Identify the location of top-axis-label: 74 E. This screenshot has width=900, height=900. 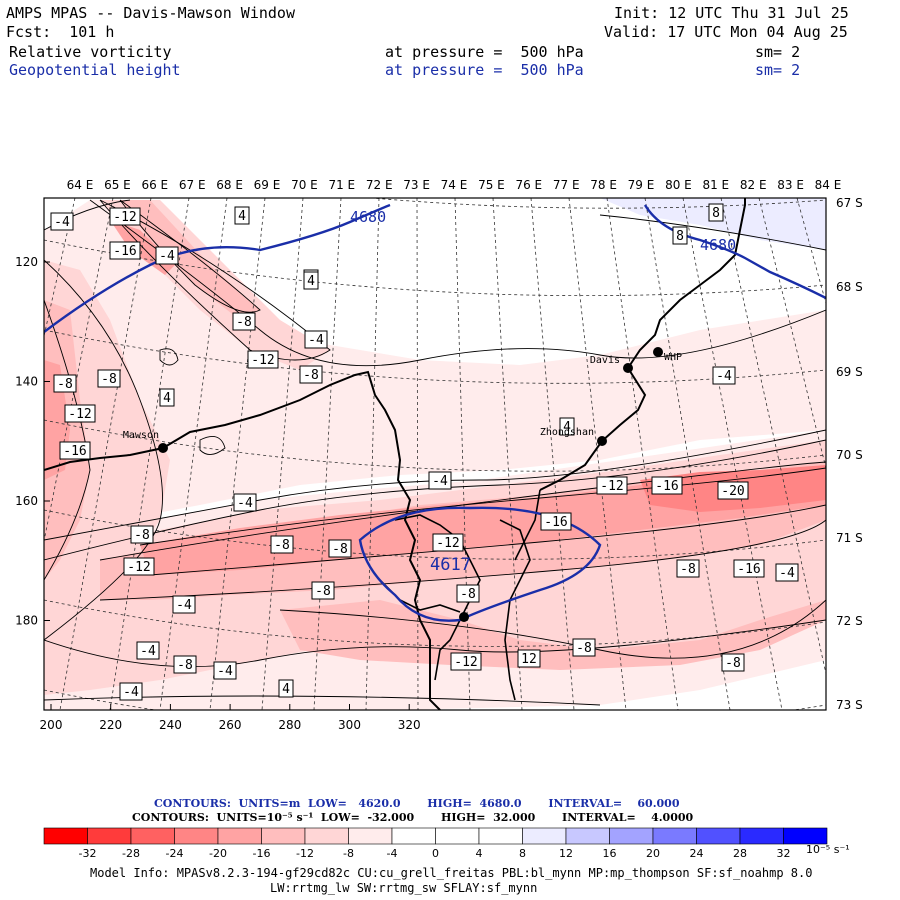
(454, 185).